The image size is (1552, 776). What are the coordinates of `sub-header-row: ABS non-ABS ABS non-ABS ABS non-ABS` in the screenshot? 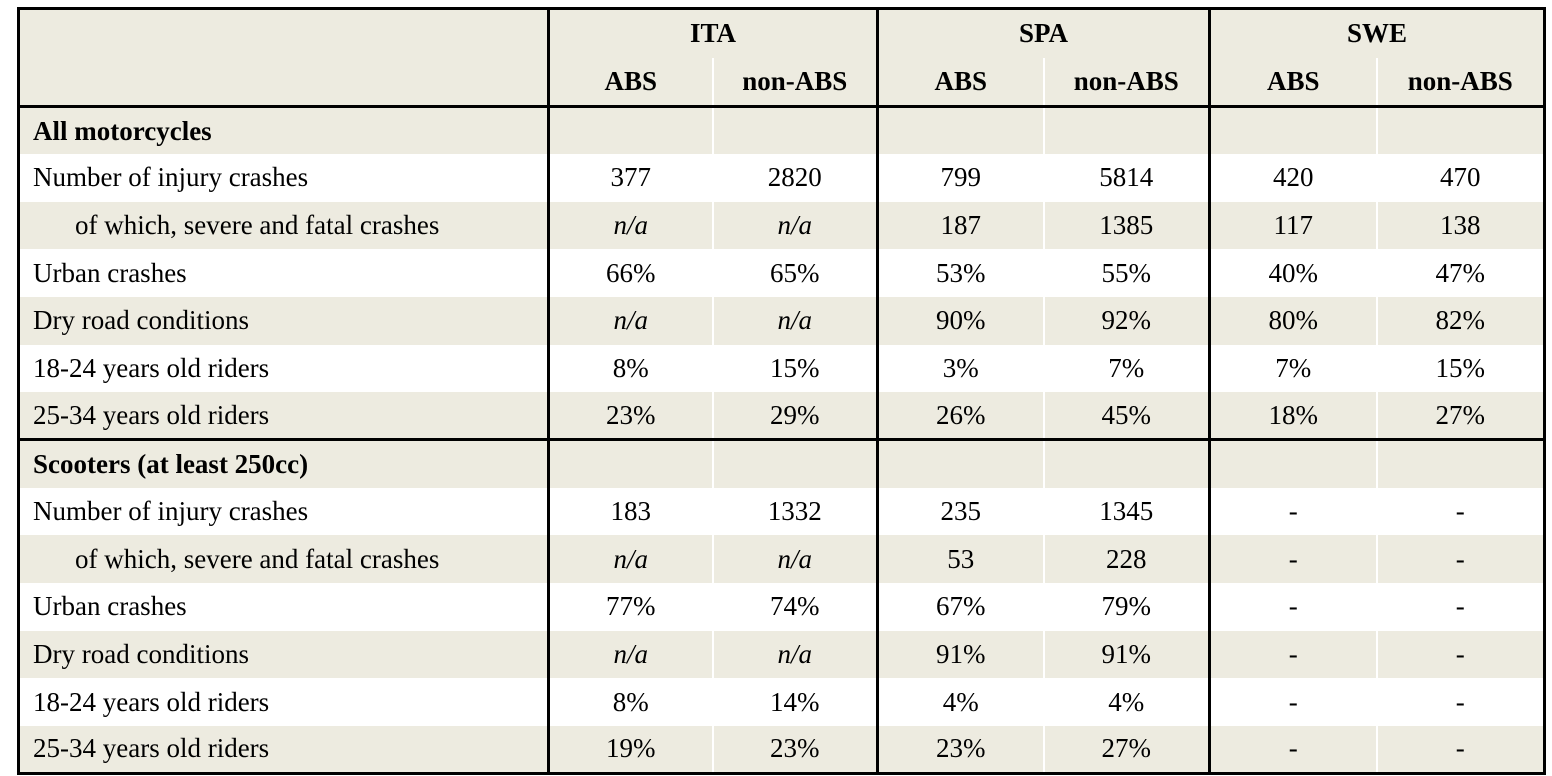 It's located at (782, 82).